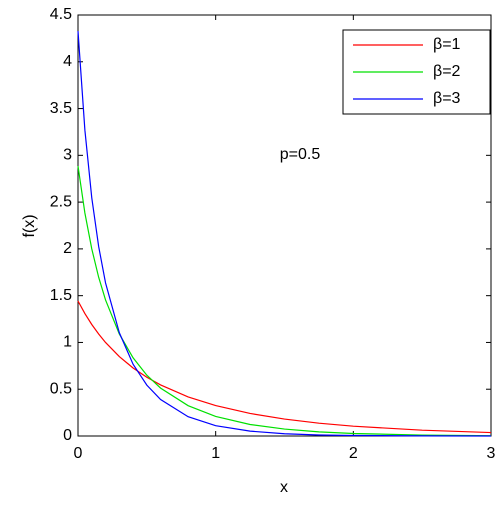 This screenshot has width=500, height=505. I want to click on x-tick-label: 3, so click(491, 453).